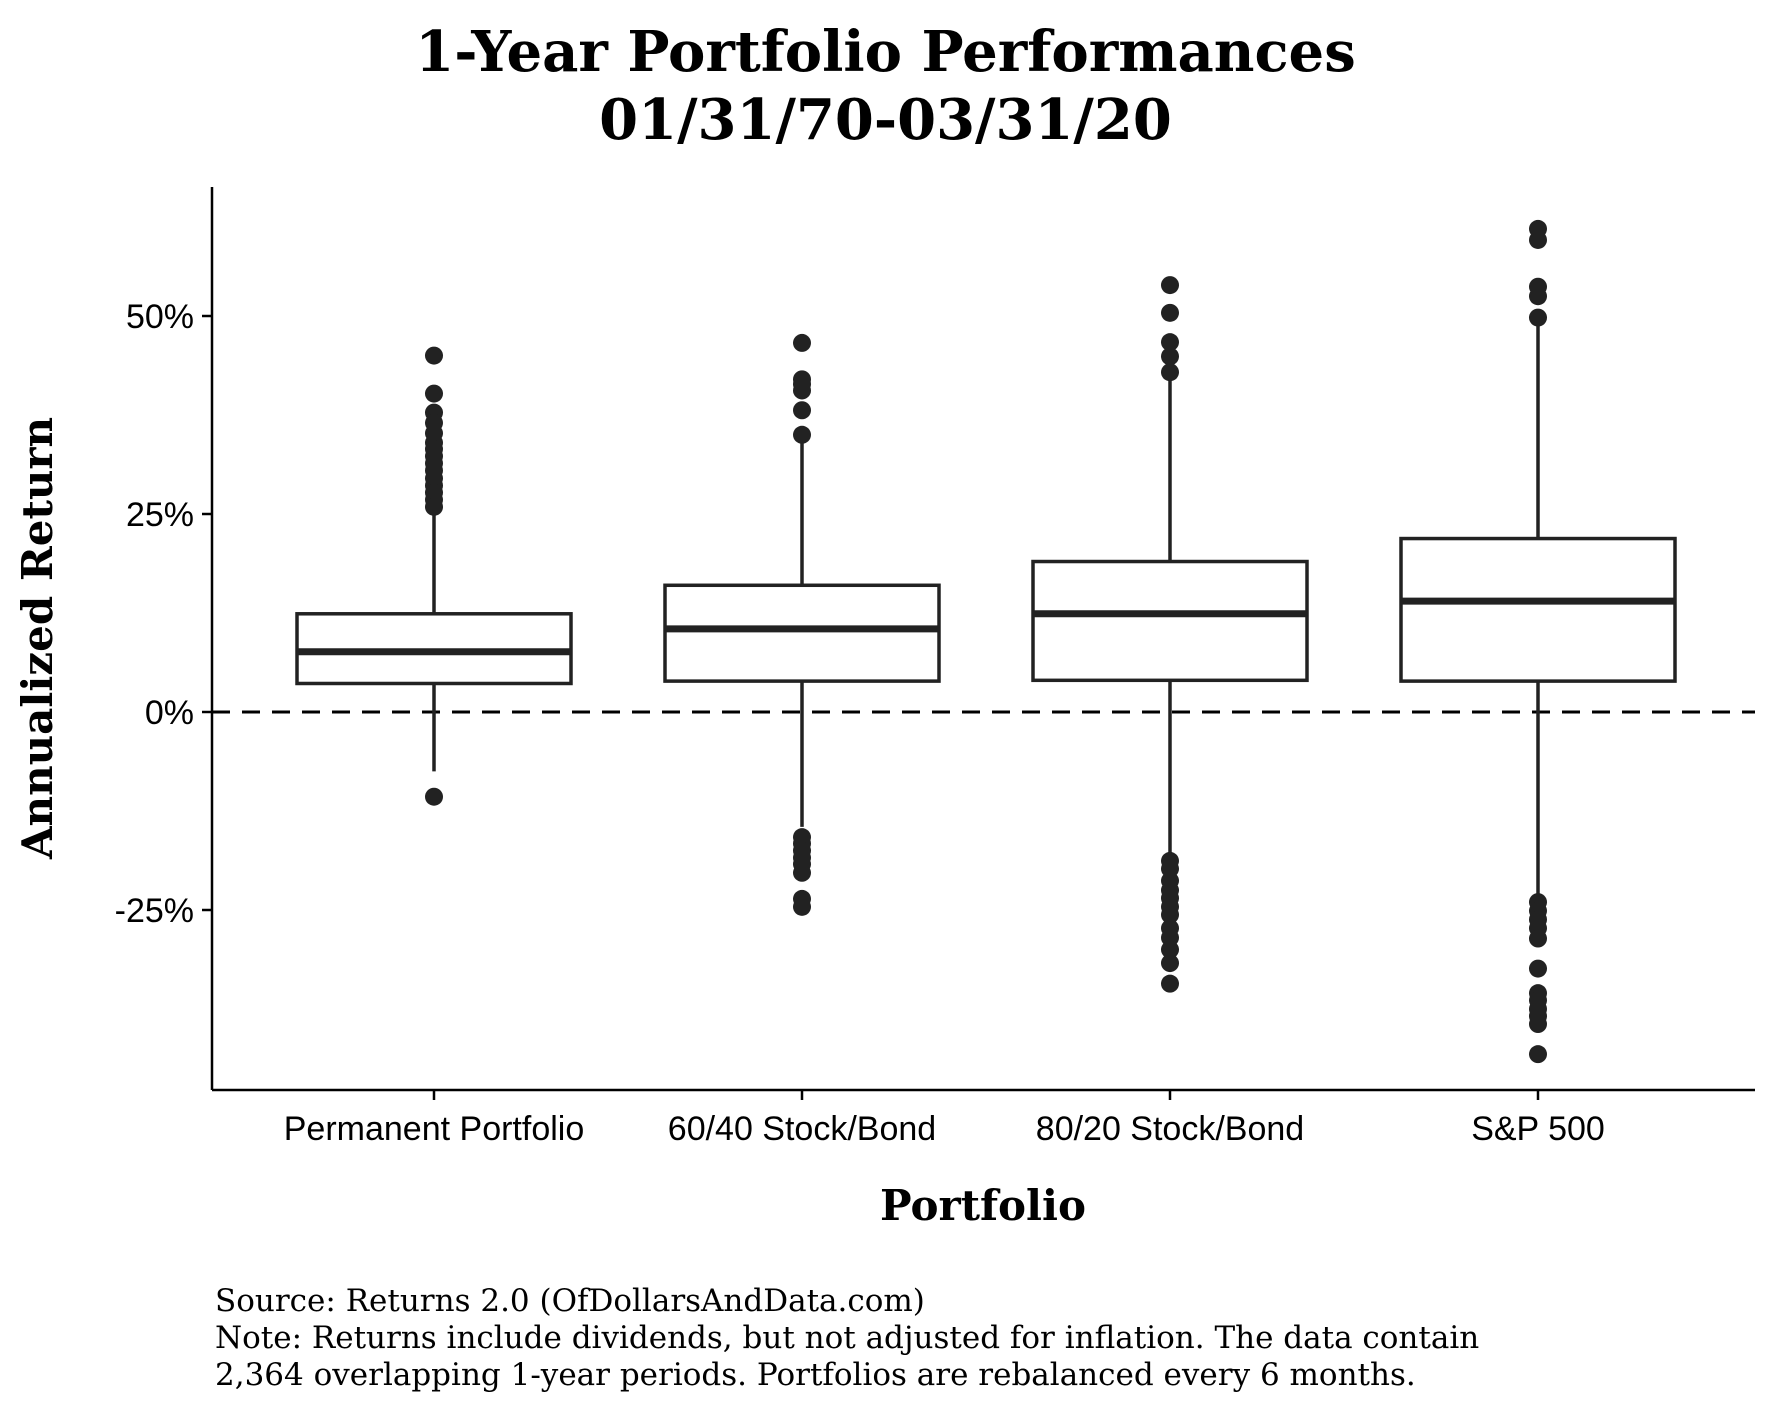  Describe the element at coordinates (154, 911) in the screenshot. I see `y-tick-label: -25%` at that location.